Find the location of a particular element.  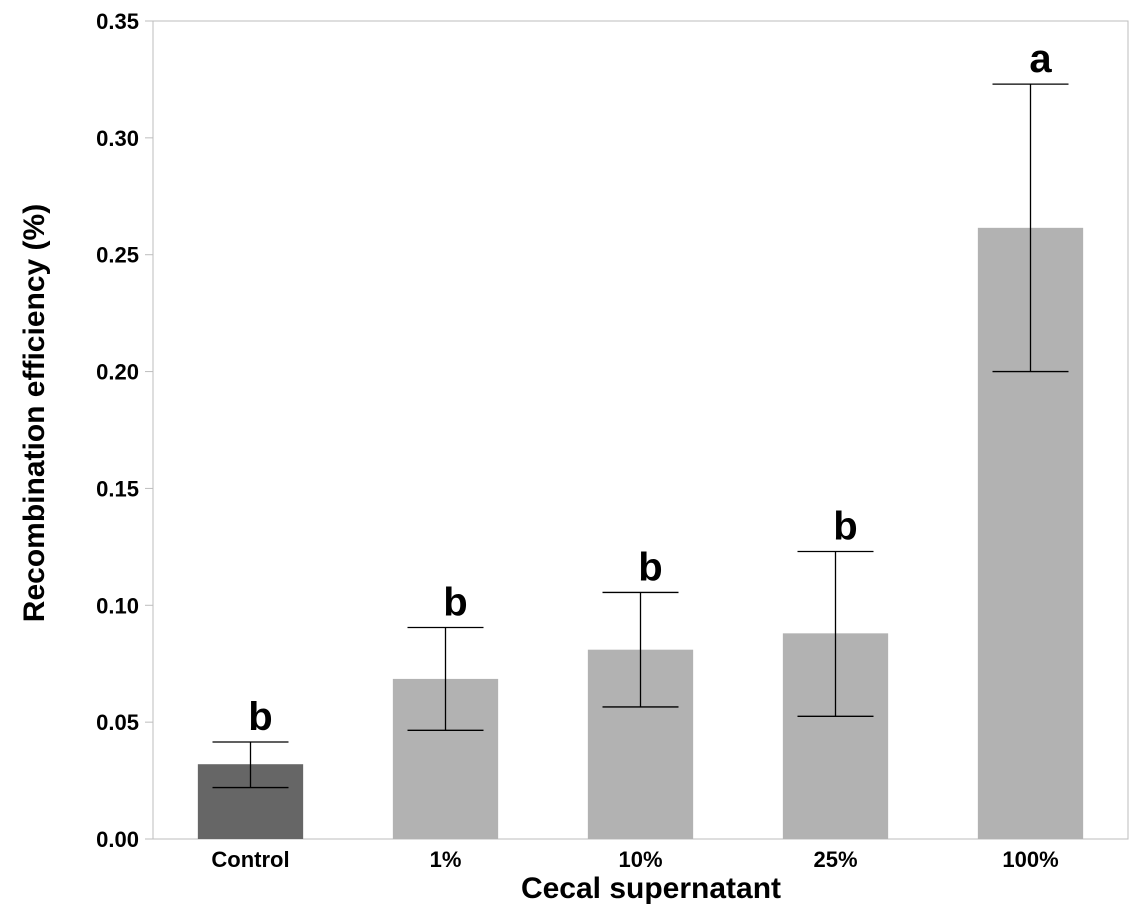

y-tick-label: 0.30 is located at coordinates (117, 138).